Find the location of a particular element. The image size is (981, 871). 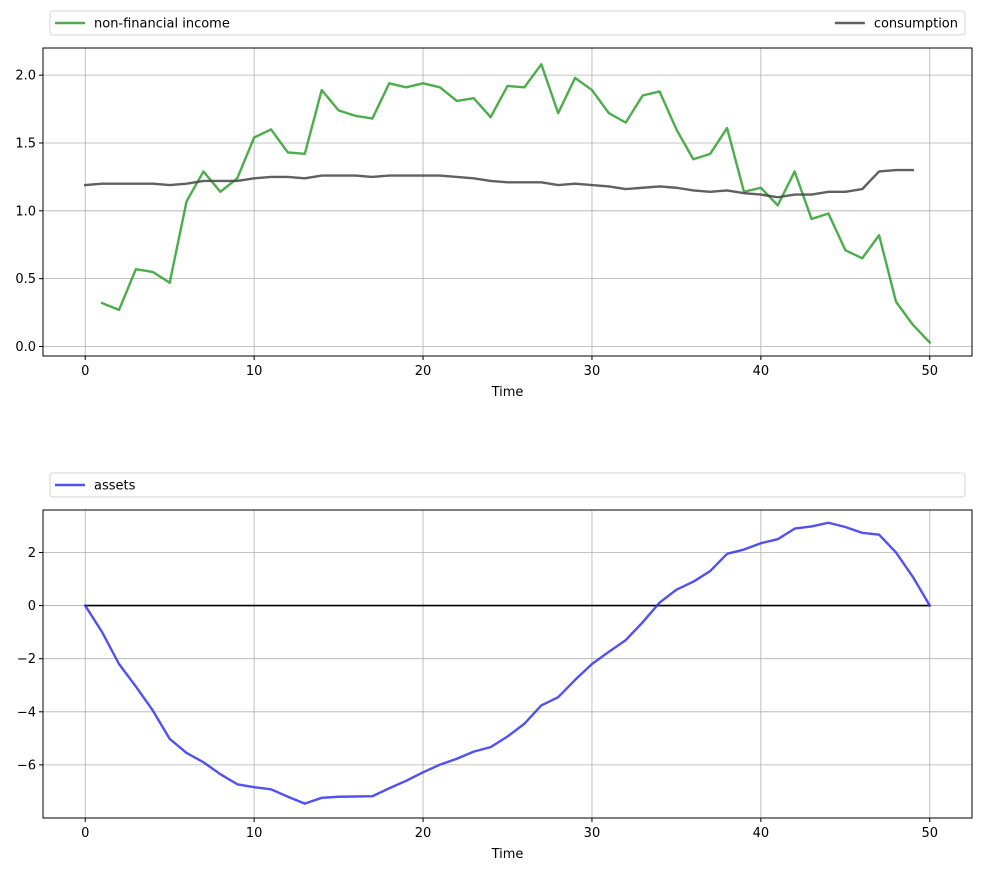

legend: non-financial income consumption is located at coordinates (507, 23).